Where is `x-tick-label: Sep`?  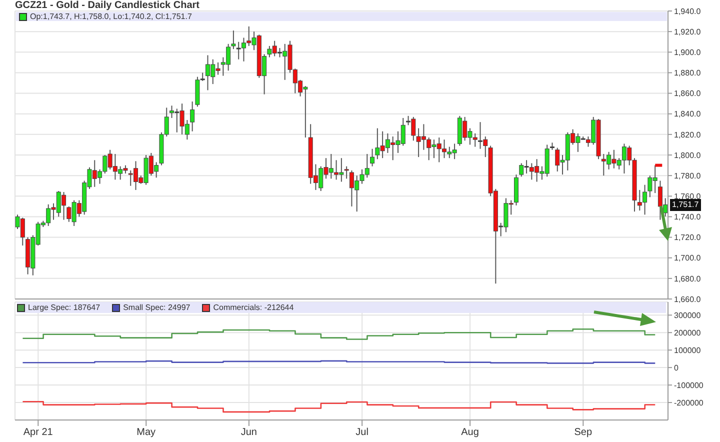 x-tick-label: Sep is located at coordinates (583, 432).